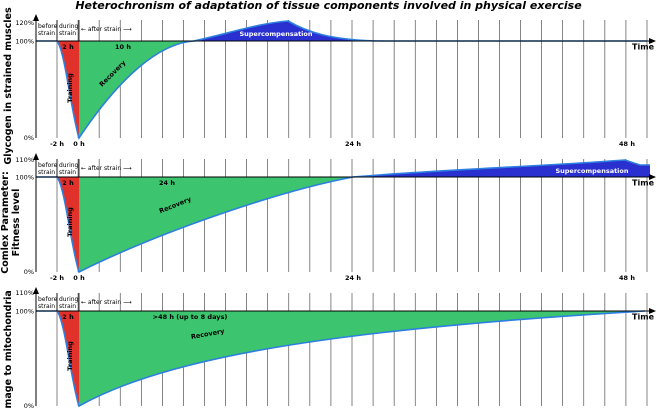 Image resolution: width=657 pixels, height=409 pixels. Describe the element at coordinates (8, 349) in the screenshot. I see `y-axis-title: Damage to mitochondria` at that location.